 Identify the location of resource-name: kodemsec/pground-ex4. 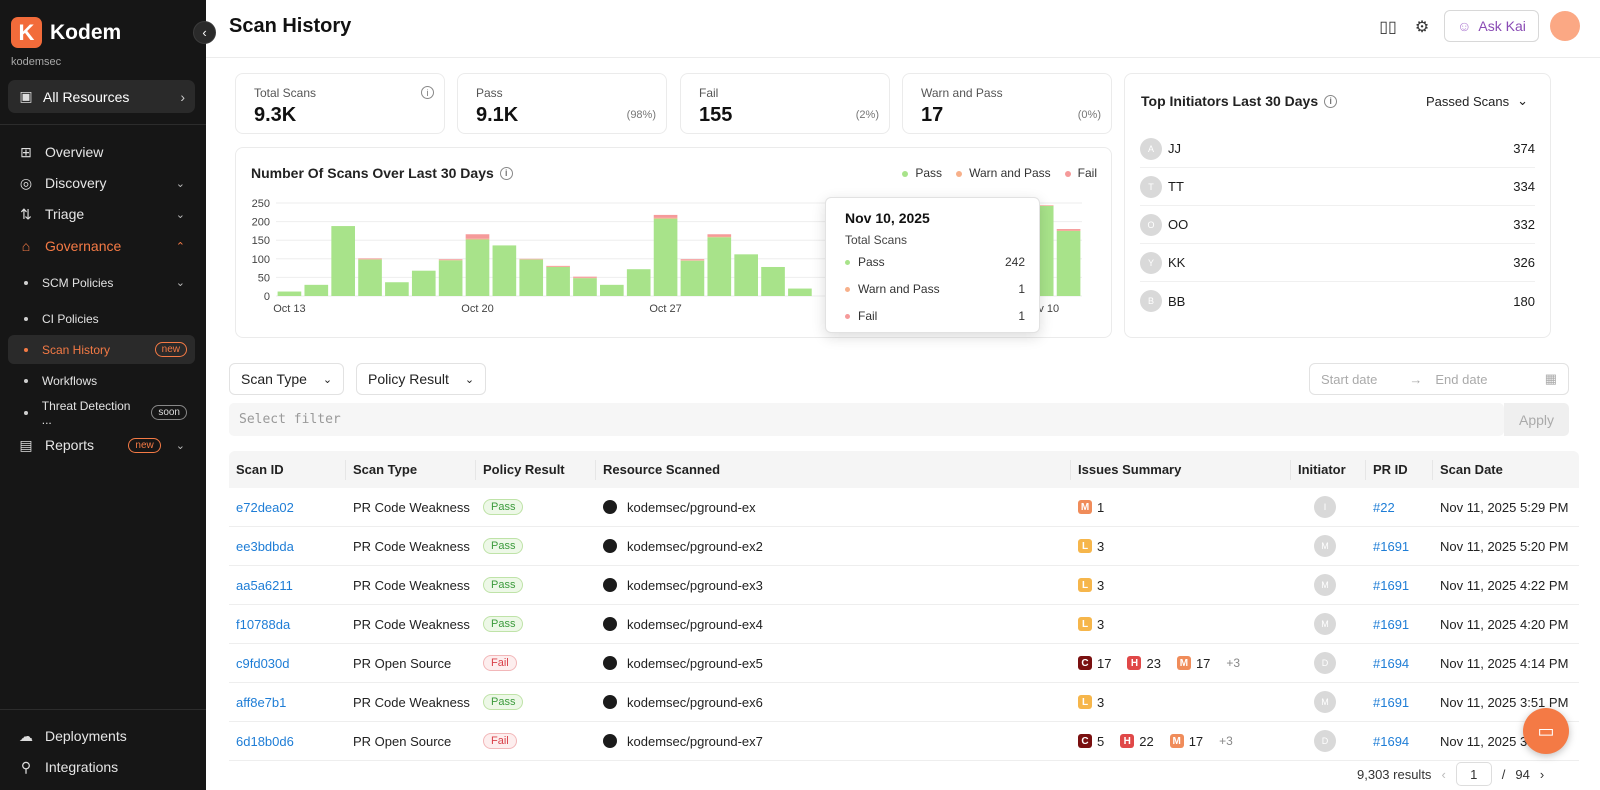
(695, 624).